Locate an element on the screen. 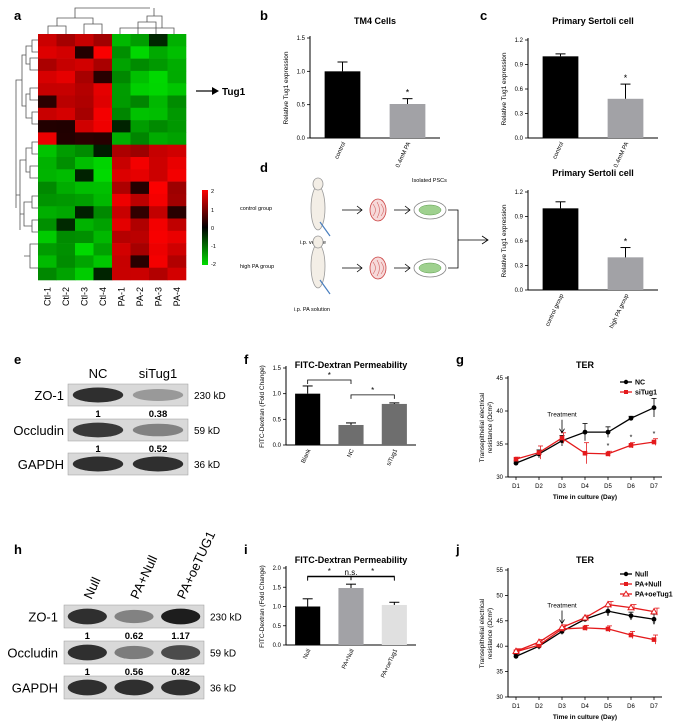  scale-label-1: 1 is located at coordinates (212, 211).